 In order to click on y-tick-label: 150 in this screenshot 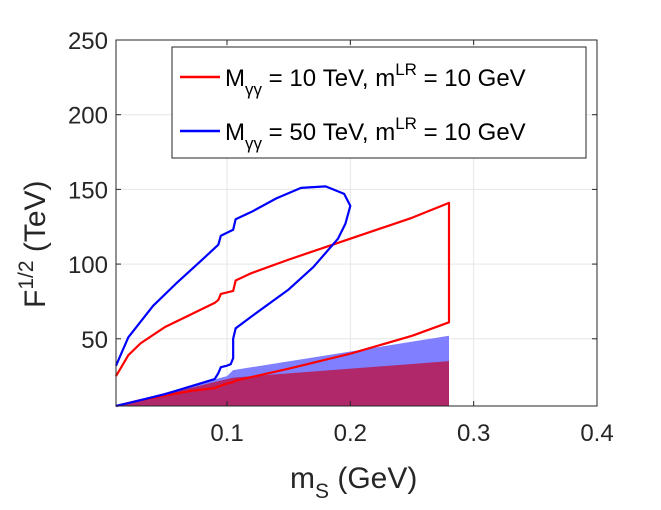, I will do `click(88, 190)`.